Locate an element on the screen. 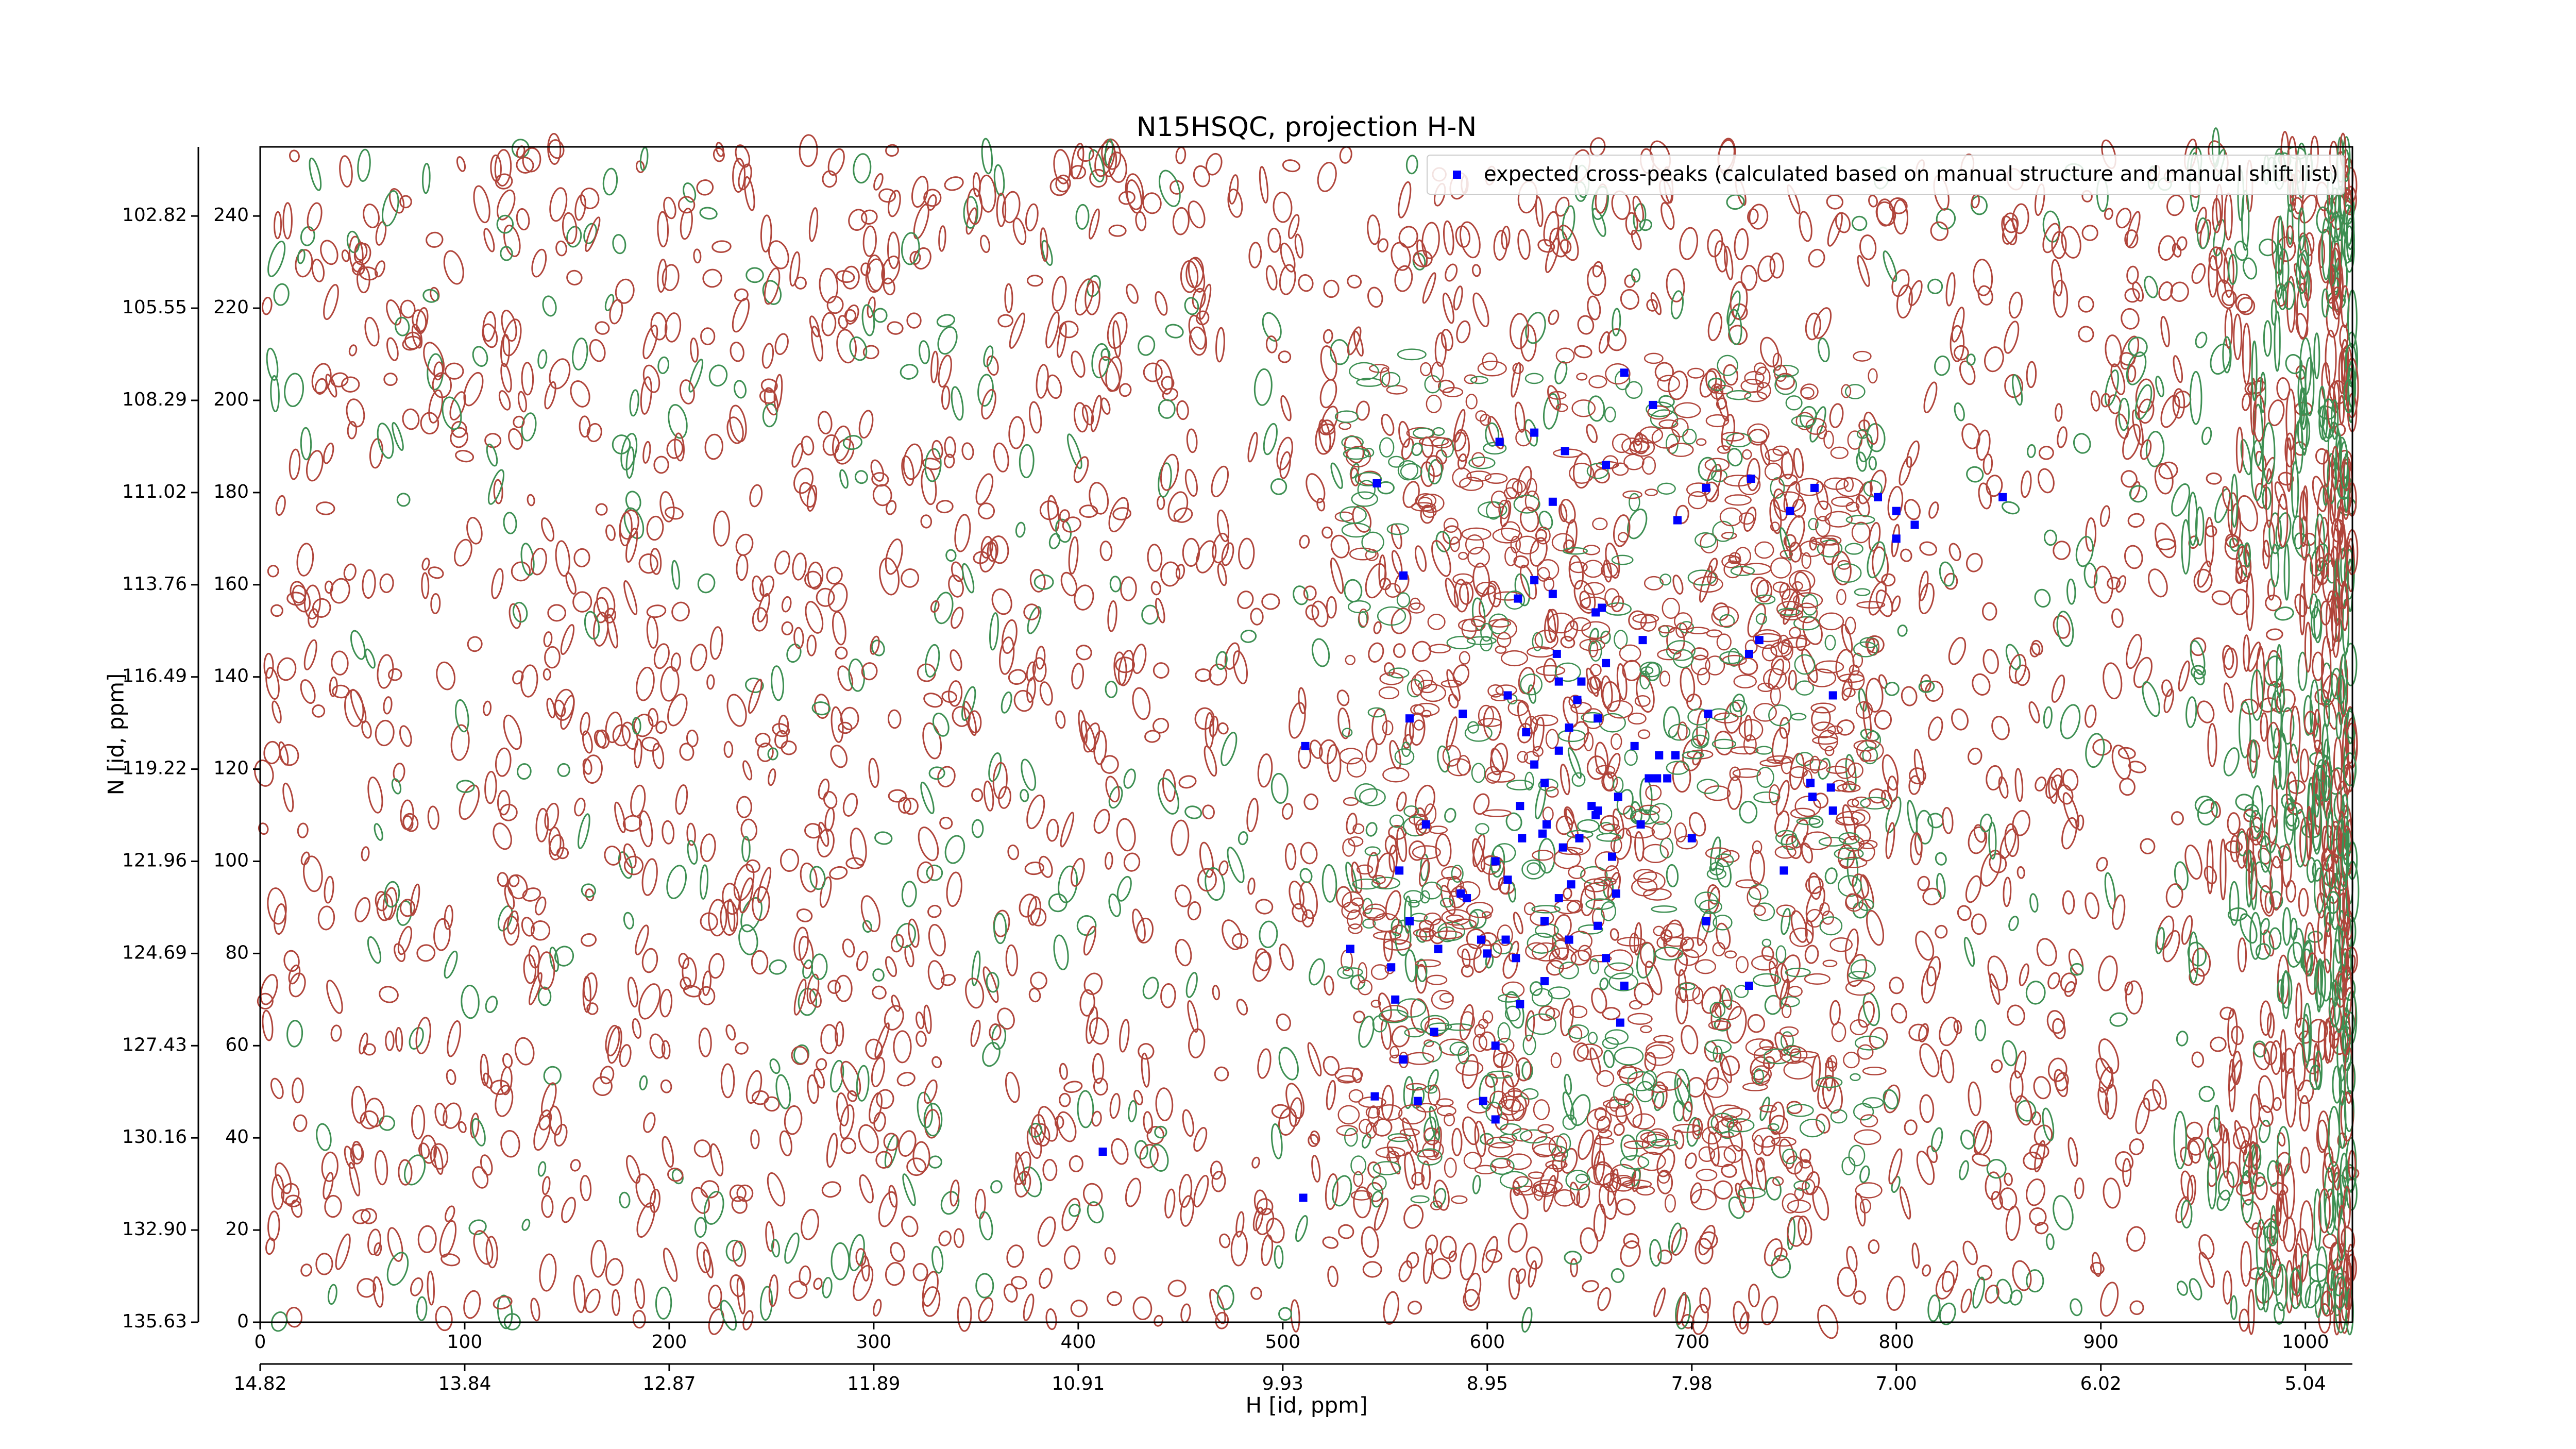 The width and height of the screenshot is (2576, 1449). x2-tick-label: 12.87 is located at coordinates (669, 1383).